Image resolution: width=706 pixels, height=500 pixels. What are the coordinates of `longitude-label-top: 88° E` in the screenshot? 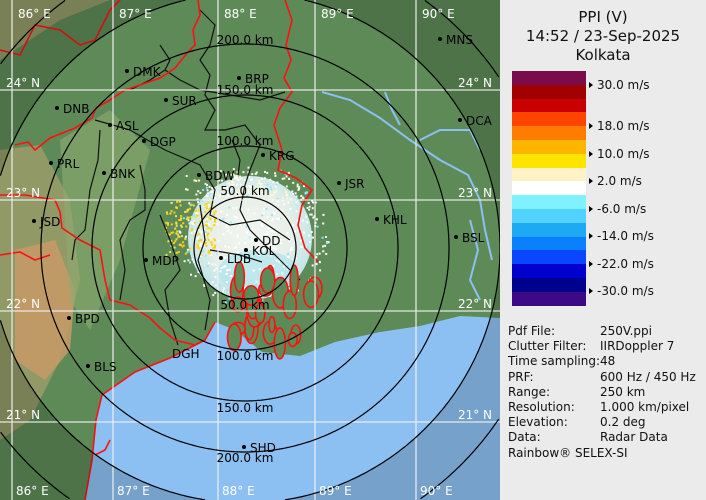 It's located at (240, 14).